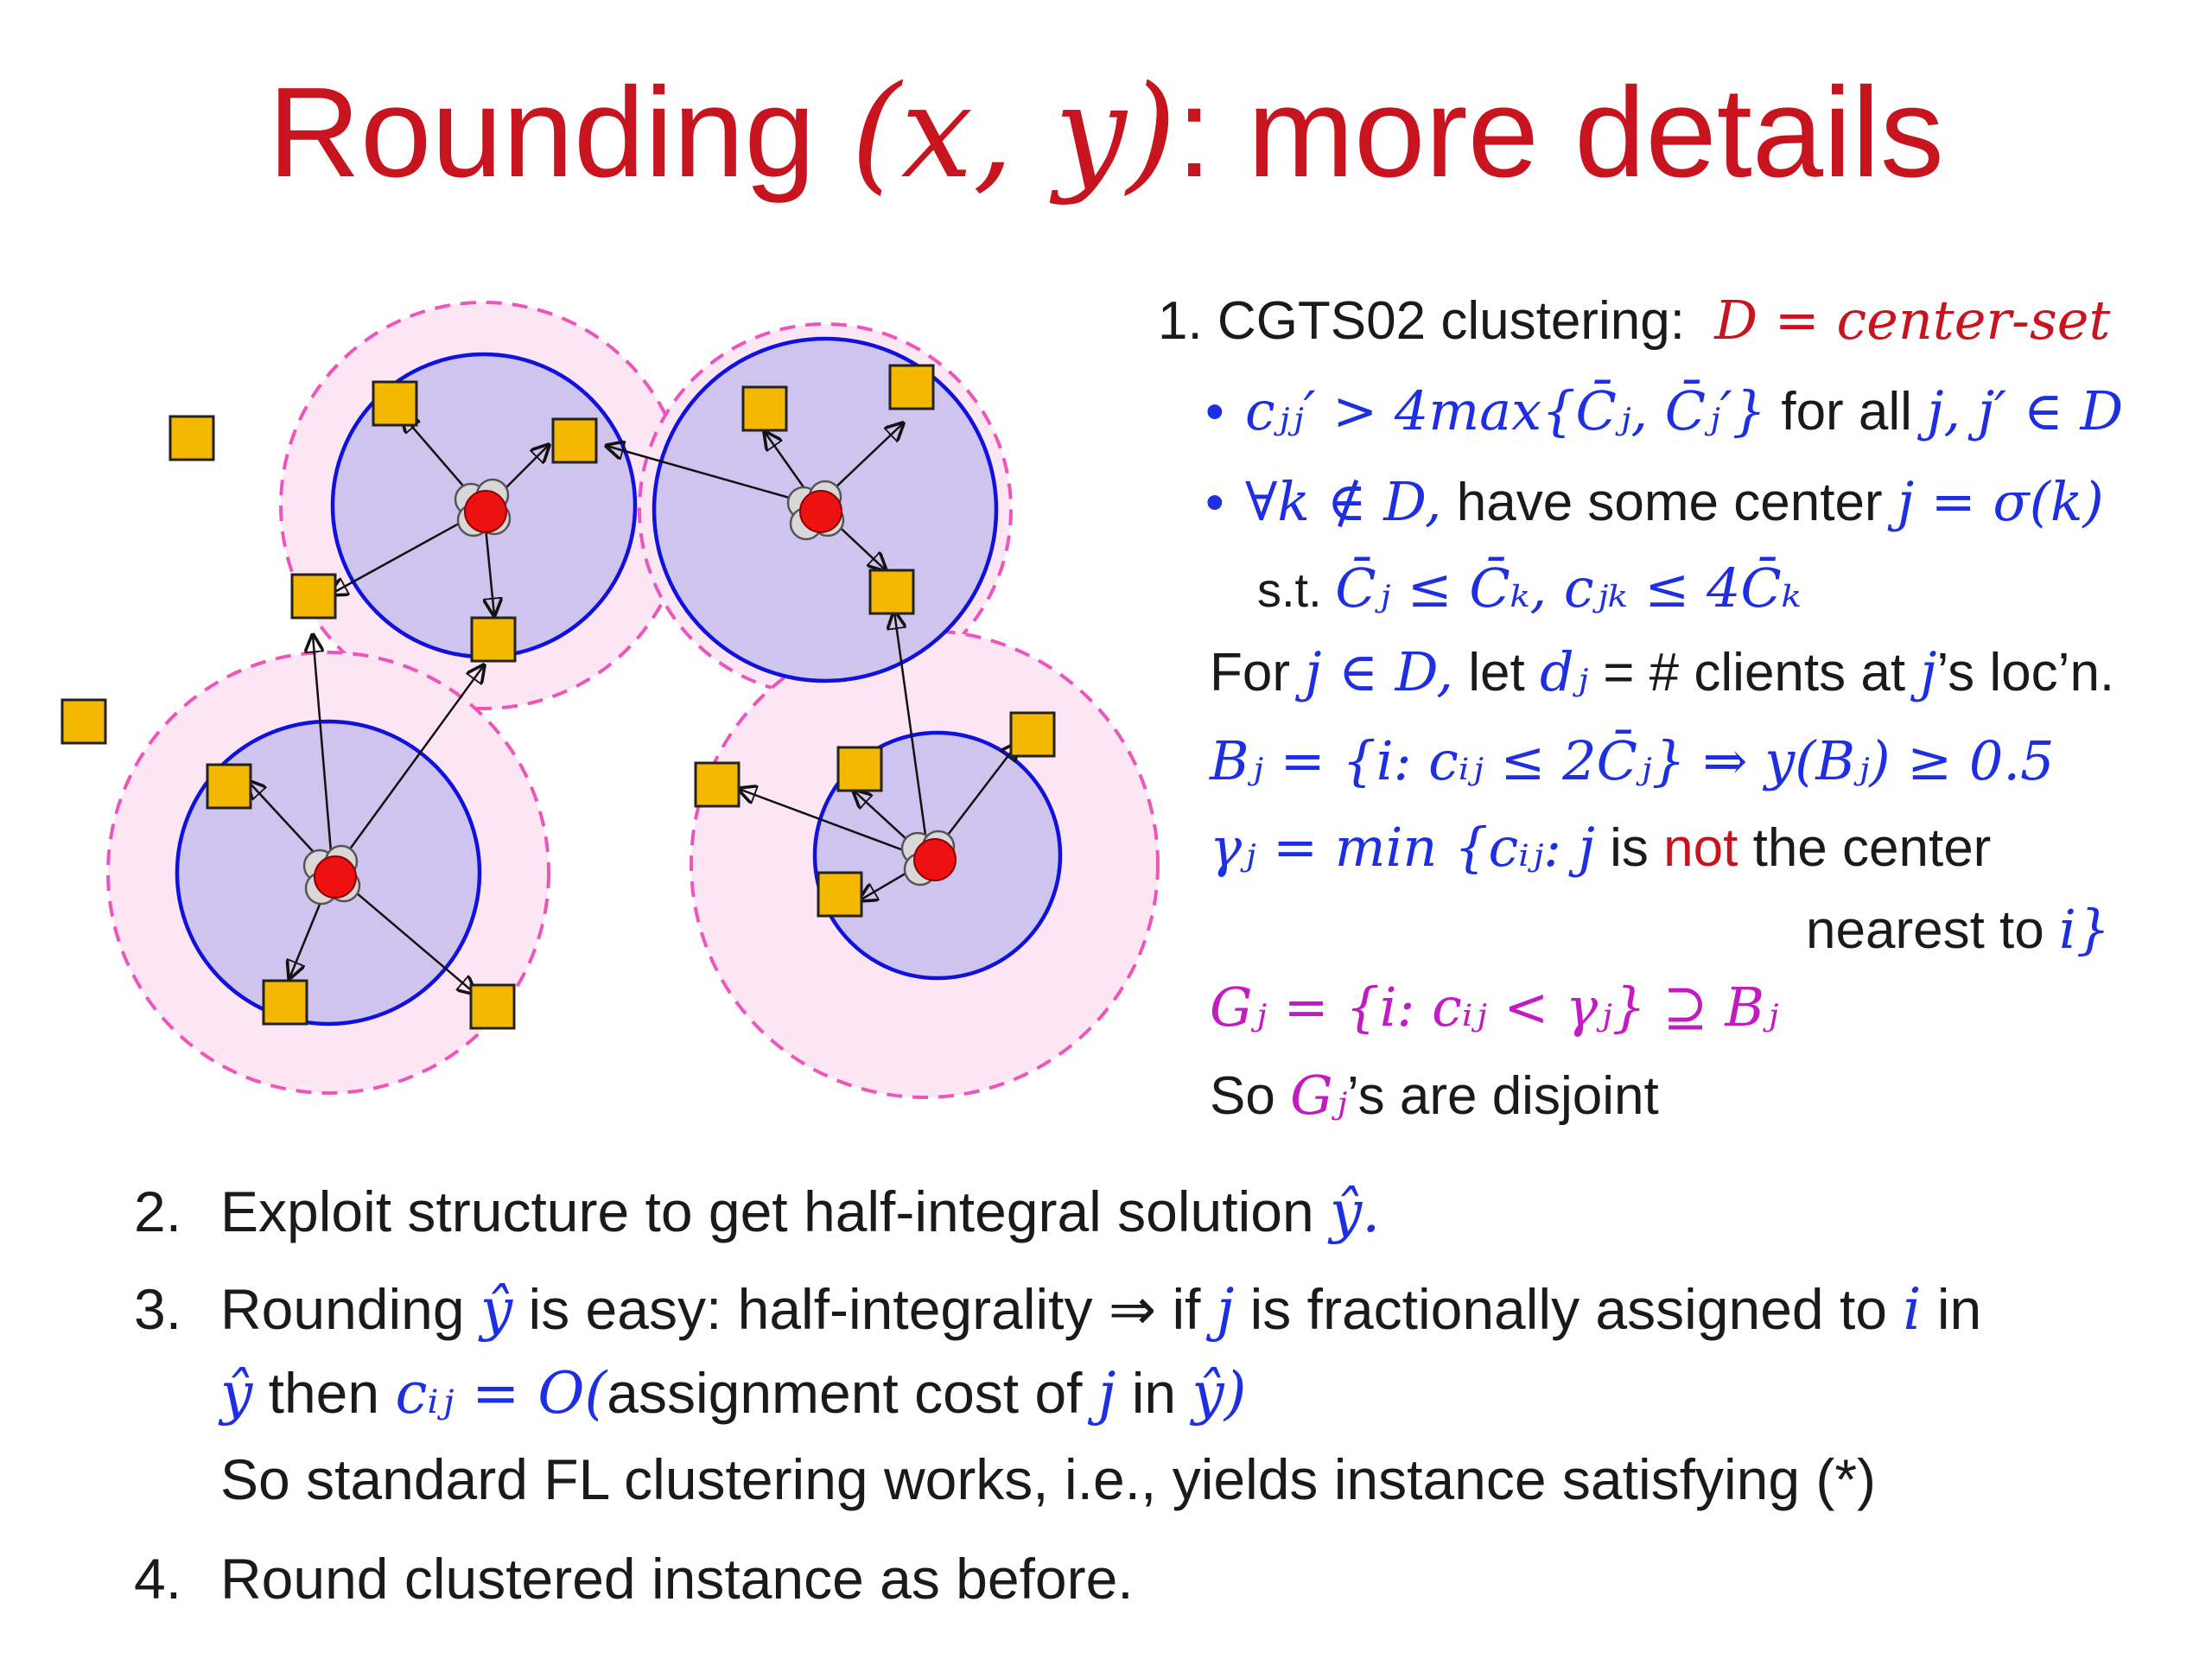 This screenshot has width=2212, height=1659. I want to click on step1-heading: 1. CGTS02 clustering: D = center-set, so click(1634, 320).